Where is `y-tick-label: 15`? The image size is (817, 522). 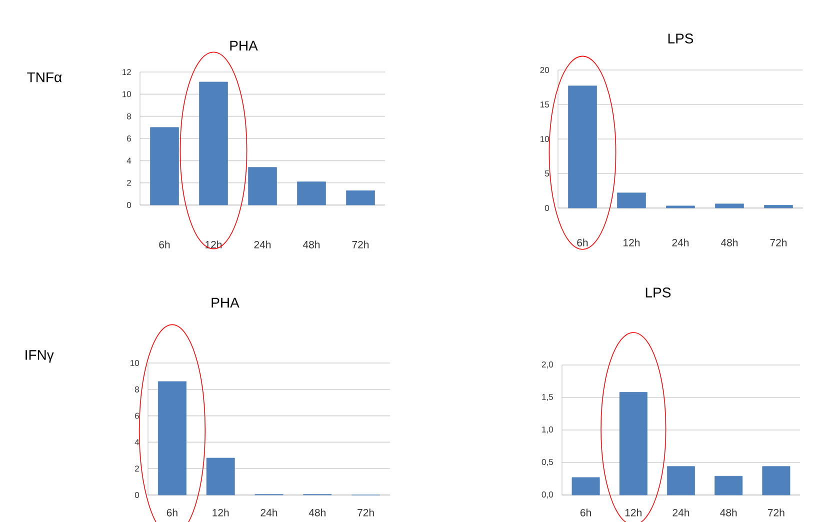 y-tick-label: 15 is located at coordinates (544, 105).